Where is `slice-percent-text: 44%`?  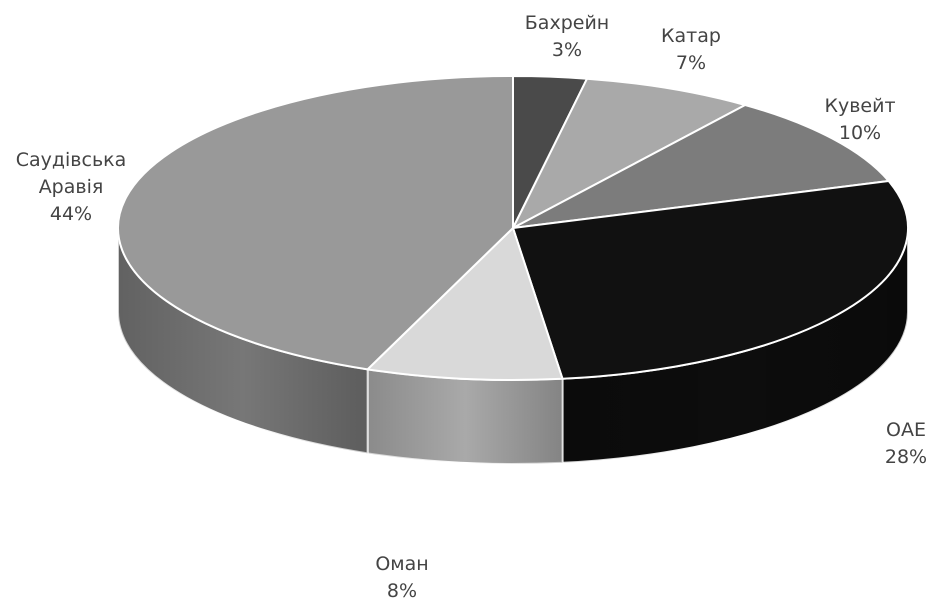 slice-percent-text: 44% is located at coordinates (71, 214).